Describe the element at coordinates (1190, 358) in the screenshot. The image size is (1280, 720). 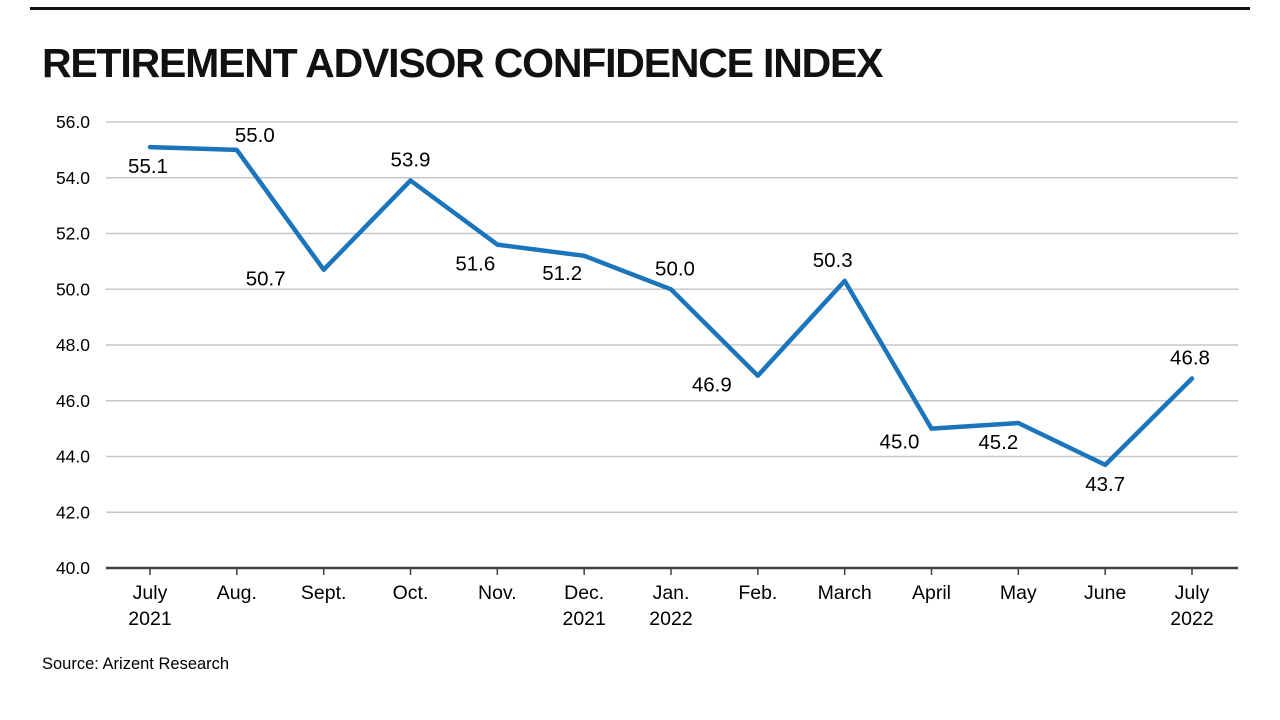
I see `svg-text: 46.8` at that location.